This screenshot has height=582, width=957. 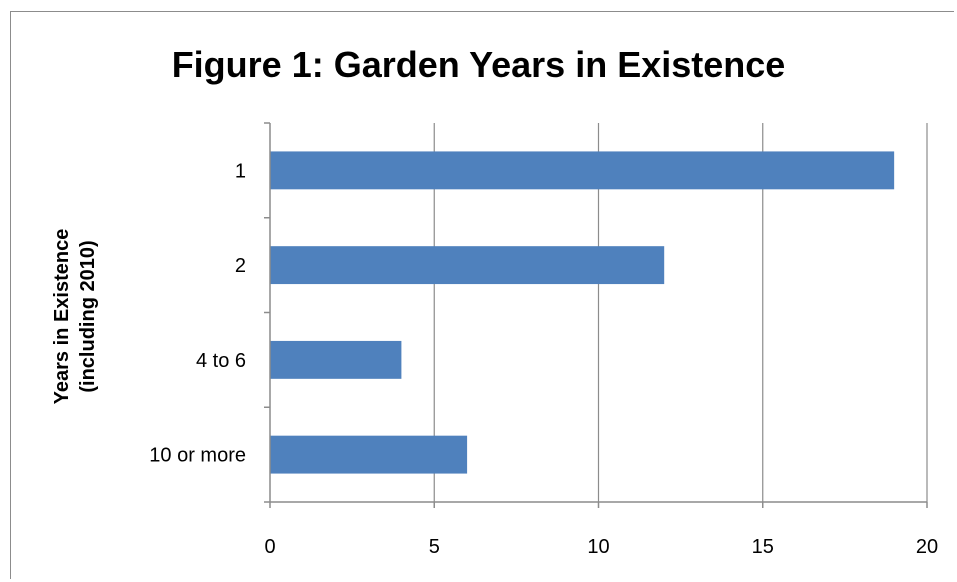 What do you see at coordinates (434, 547) in the screenshot?
I see `x-tick-label: 5` at bounding box center [434, 547].